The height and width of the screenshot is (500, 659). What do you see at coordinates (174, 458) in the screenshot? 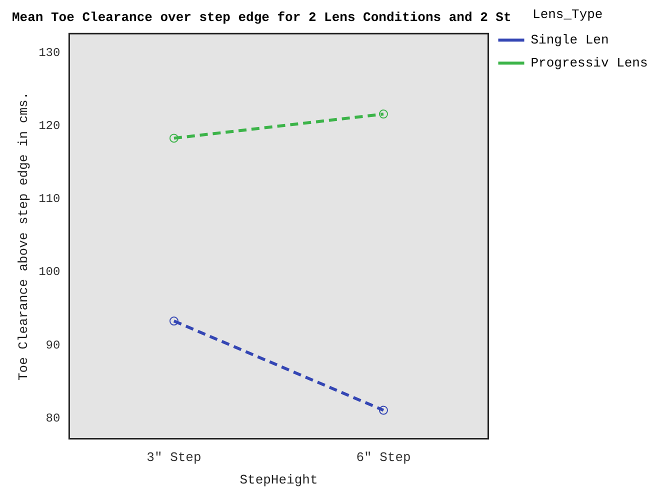
I see `x-tick-label: 3" Step` at bounding box center [174, 458].